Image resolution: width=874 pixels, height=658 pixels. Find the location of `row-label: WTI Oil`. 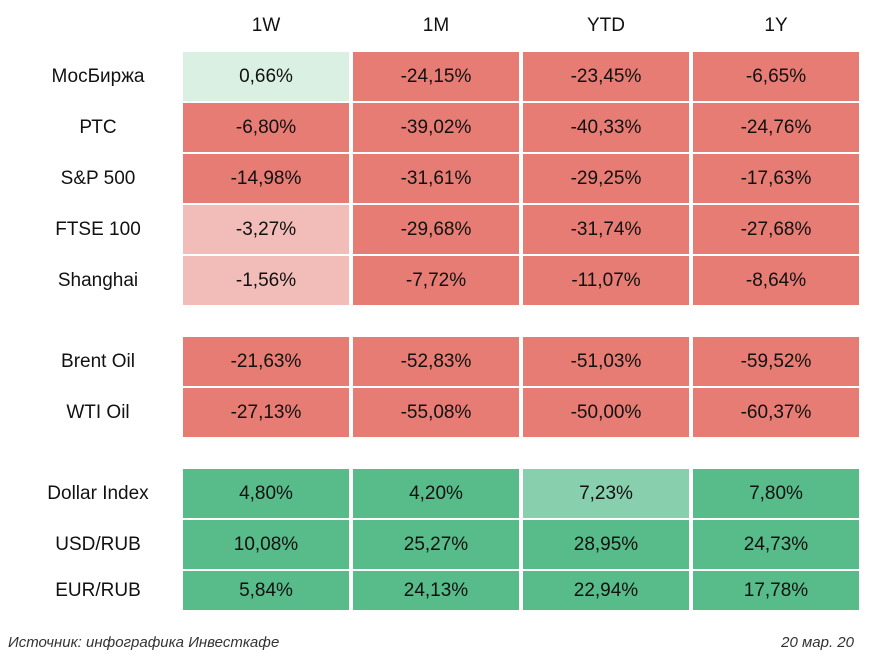

row-label: WTI Oil is located at coordinates (98, 412).